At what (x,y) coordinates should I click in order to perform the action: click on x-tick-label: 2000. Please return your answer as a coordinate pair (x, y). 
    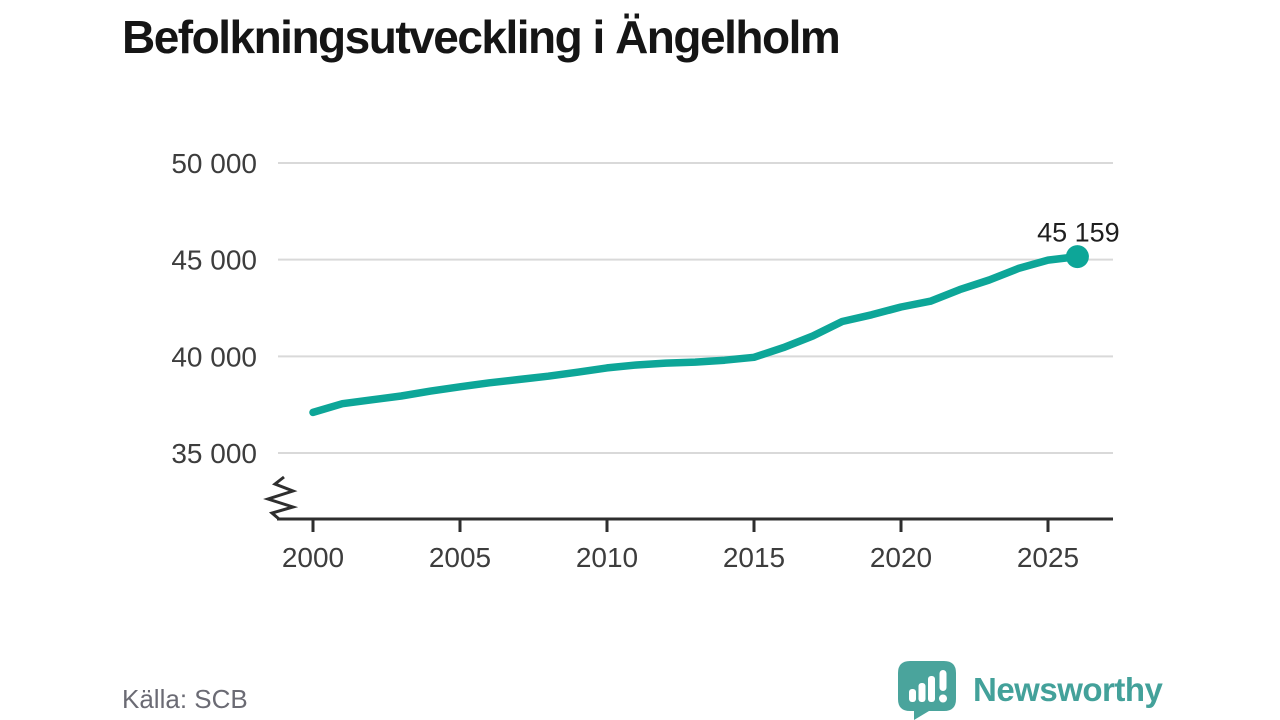
    Looking at the image, I should click on (313, 557).